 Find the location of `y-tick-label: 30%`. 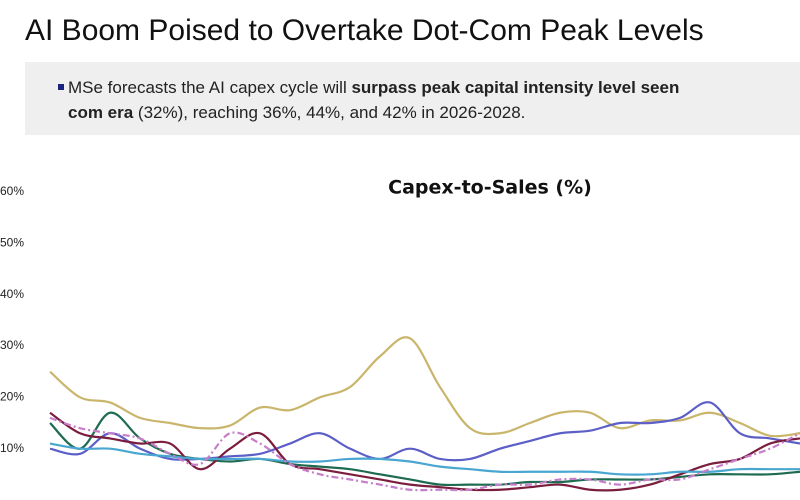

y-tick-label: 30% is located at coordinates (12, 345).